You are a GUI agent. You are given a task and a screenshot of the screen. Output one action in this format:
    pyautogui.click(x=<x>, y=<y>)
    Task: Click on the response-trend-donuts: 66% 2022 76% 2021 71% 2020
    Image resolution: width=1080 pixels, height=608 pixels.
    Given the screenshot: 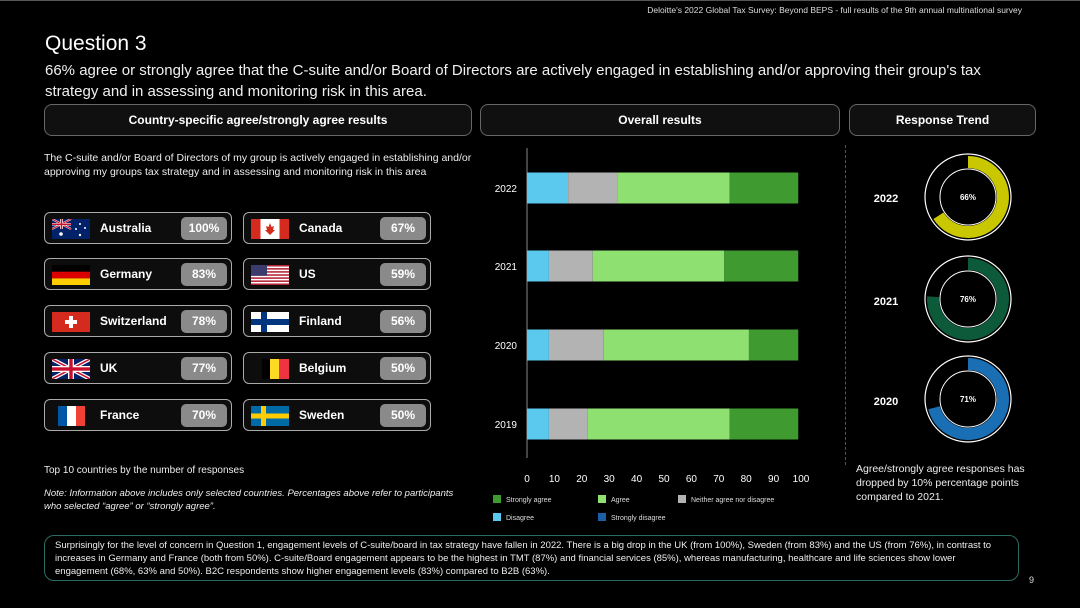 What is the action you would take?
    pyautogui.click(x=943, y=298)
    